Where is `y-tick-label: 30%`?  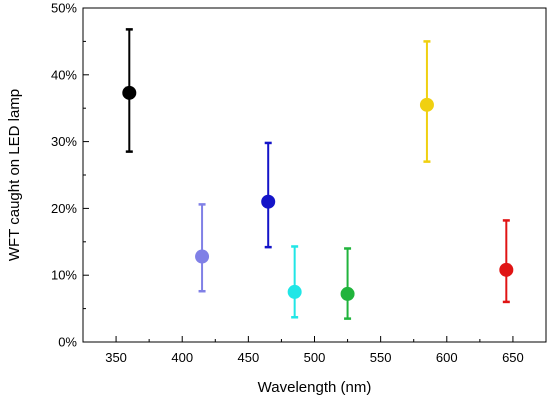
y-tick-label: 30% is located at coordinates (64, 141).